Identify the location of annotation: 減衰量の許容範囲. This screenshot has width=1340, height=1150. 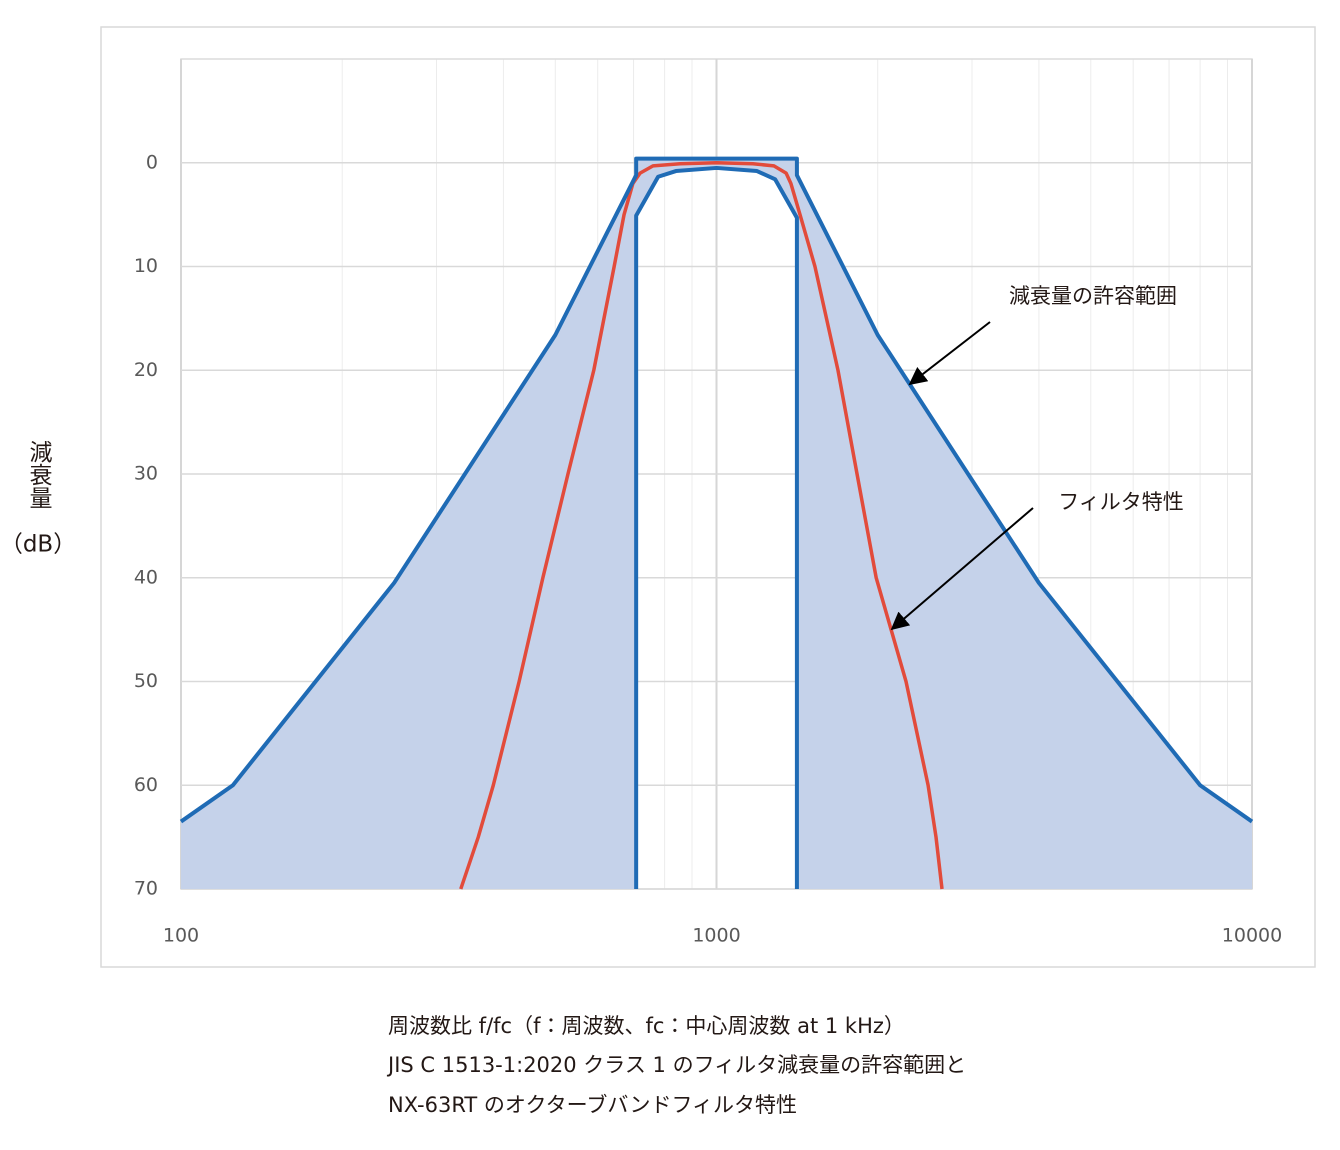
(1093, 296).